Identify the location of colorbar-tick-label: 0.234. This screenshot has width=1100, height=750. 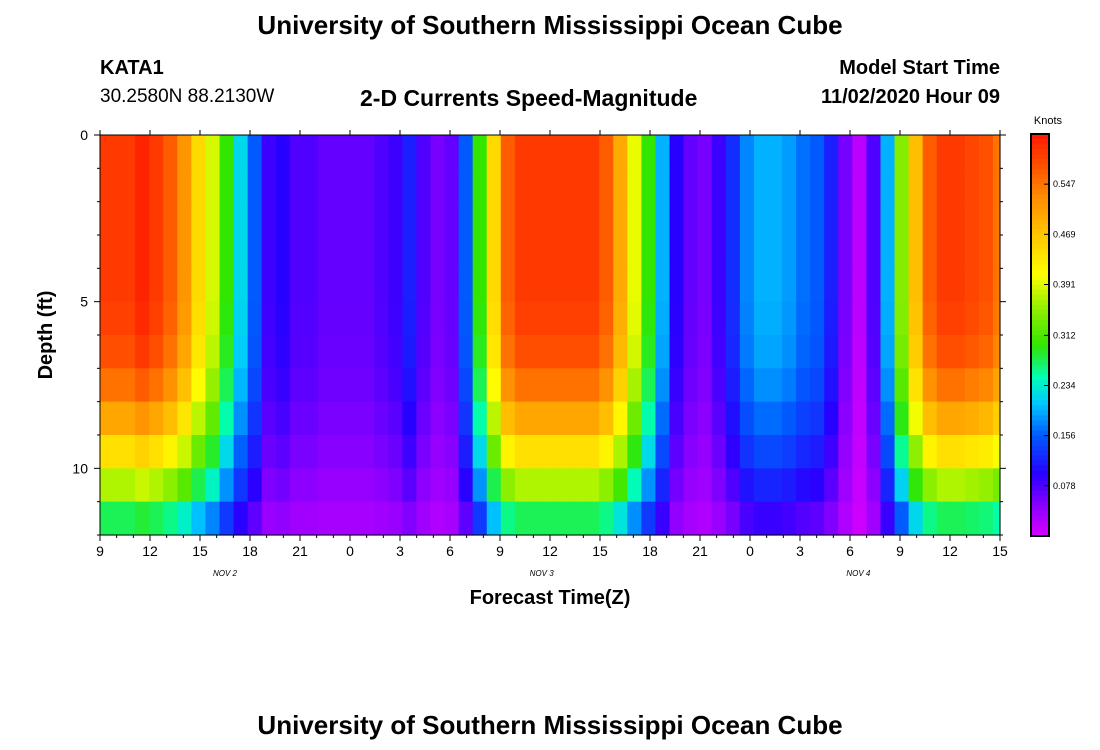
(1064, 385).